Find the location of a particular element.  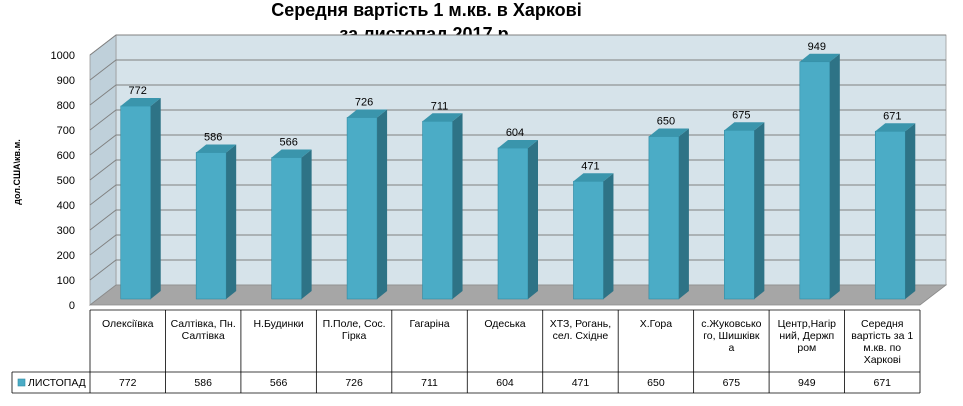

y-tick-label: 800 is located at coordinates (66, 106).